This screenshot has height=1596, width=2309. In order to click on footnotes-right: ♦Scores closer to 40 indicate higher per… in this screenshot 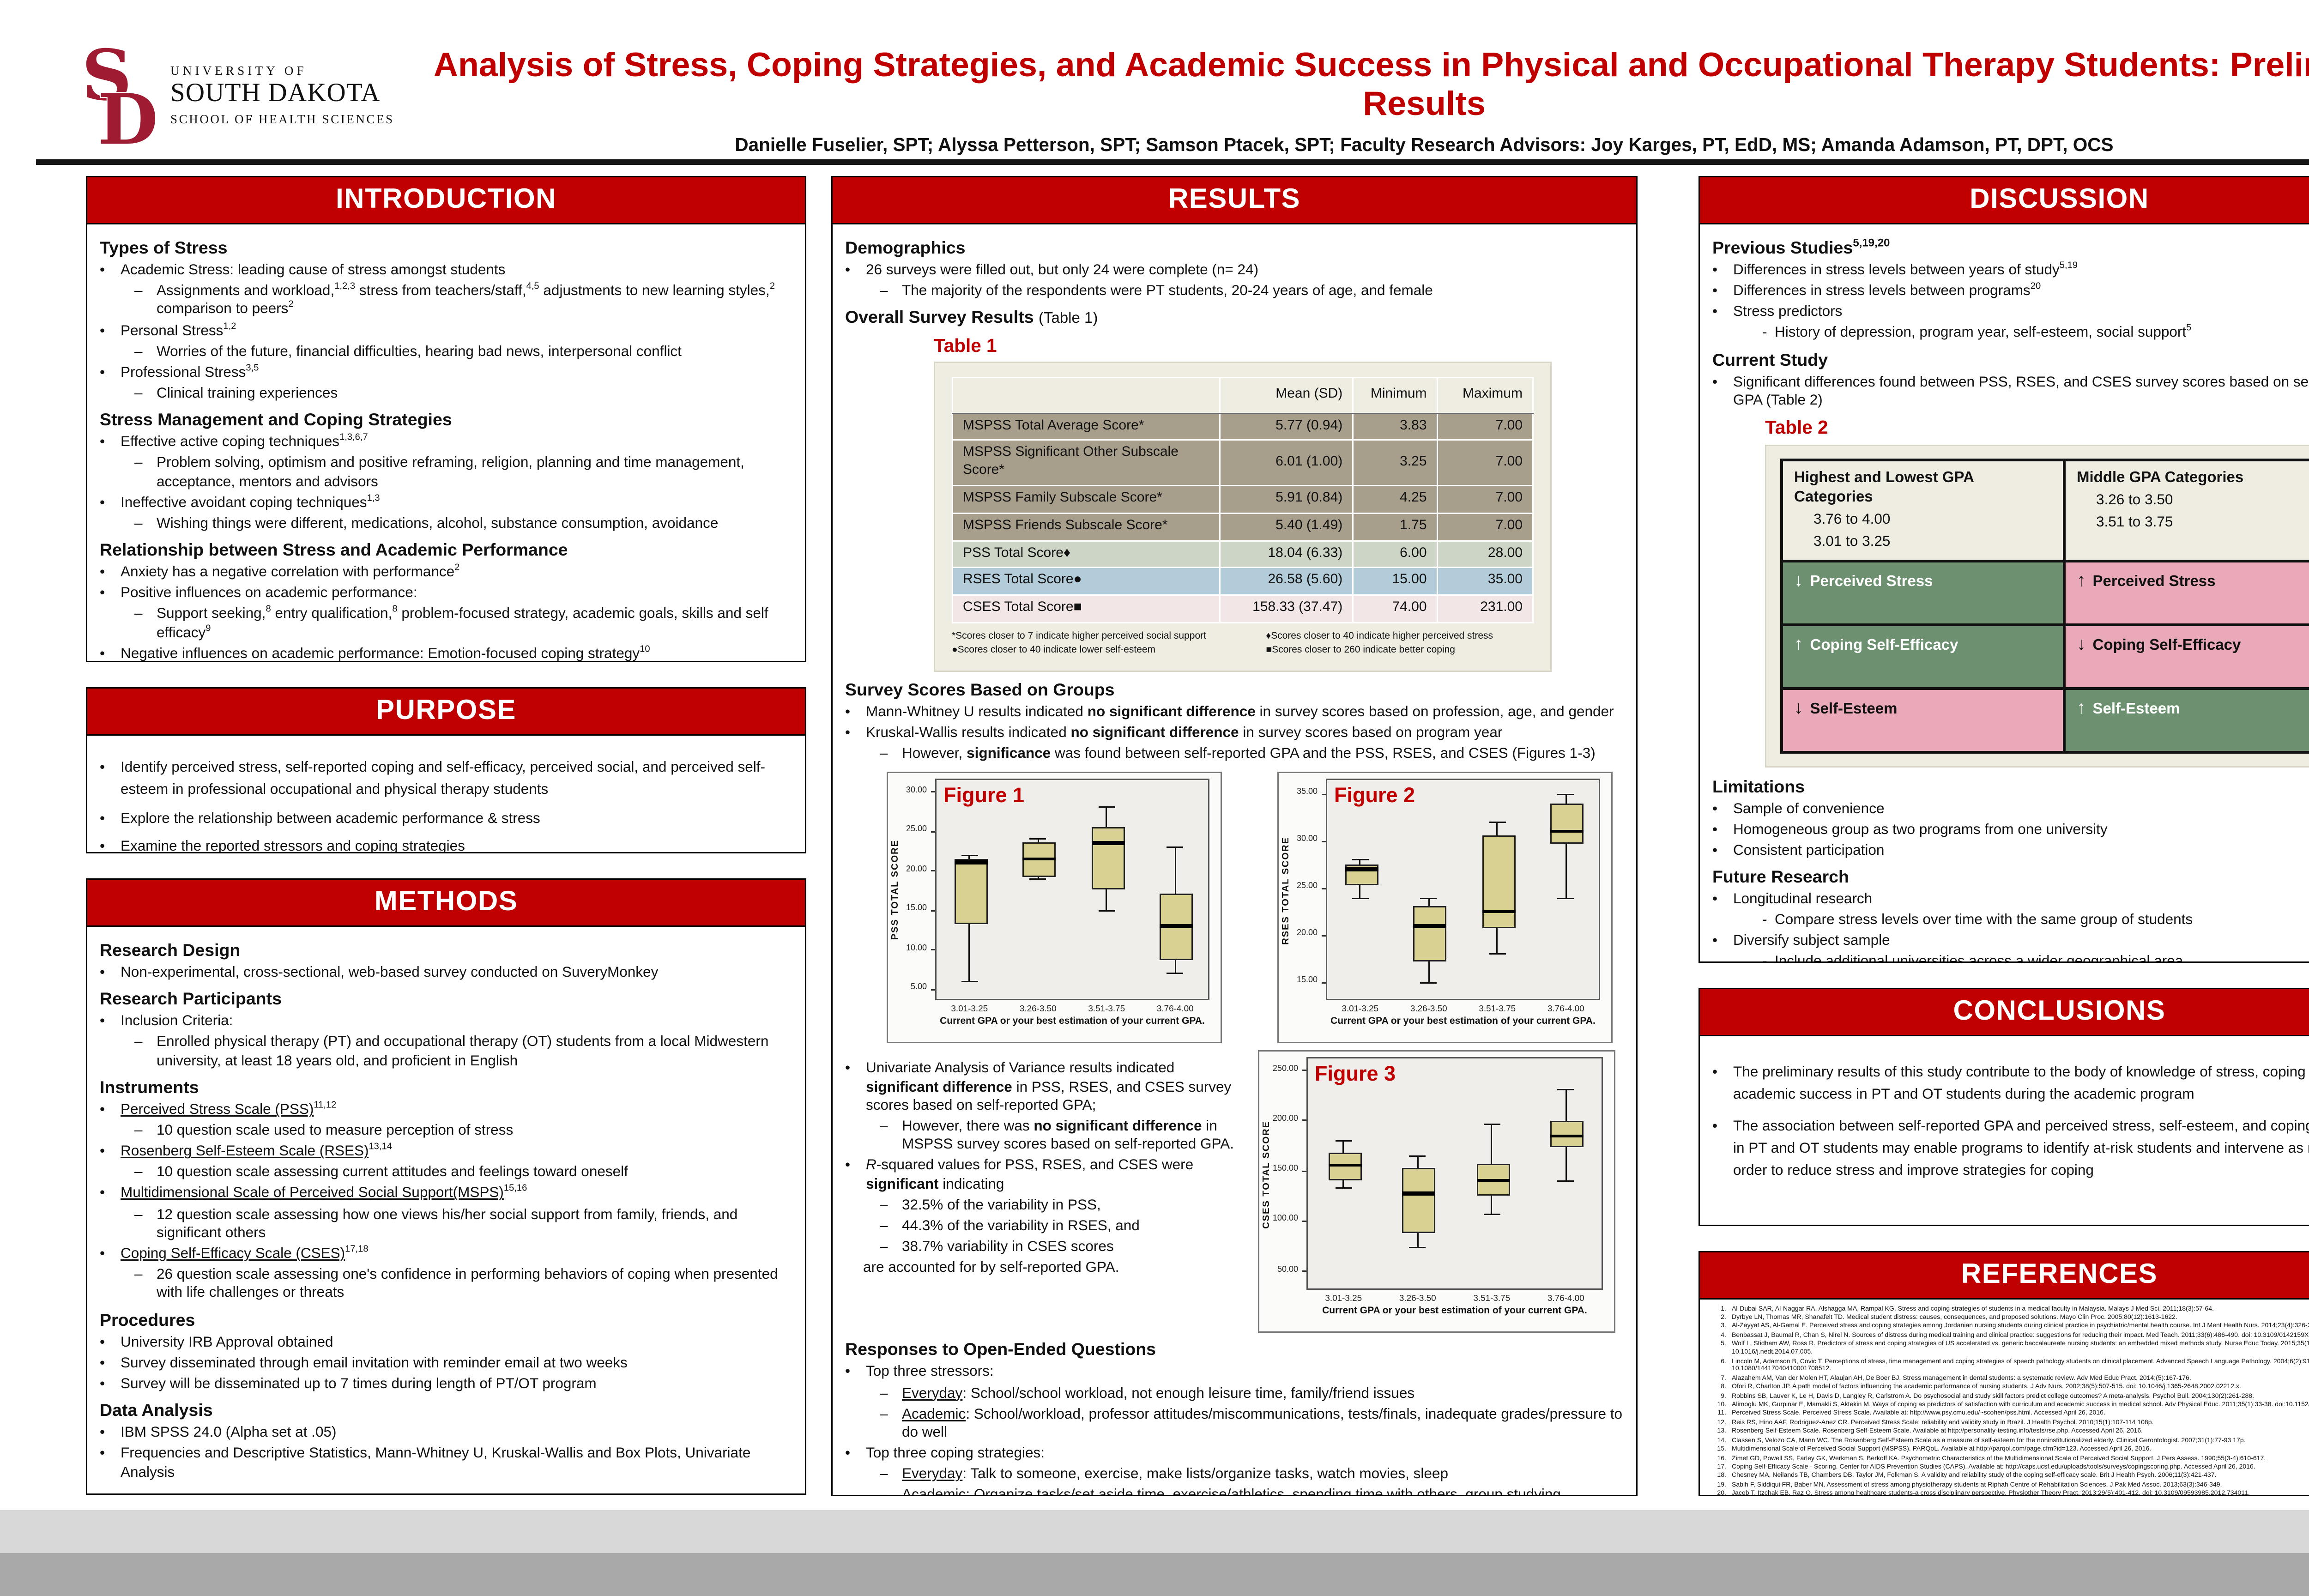, I will do `click(1400, 644)`.